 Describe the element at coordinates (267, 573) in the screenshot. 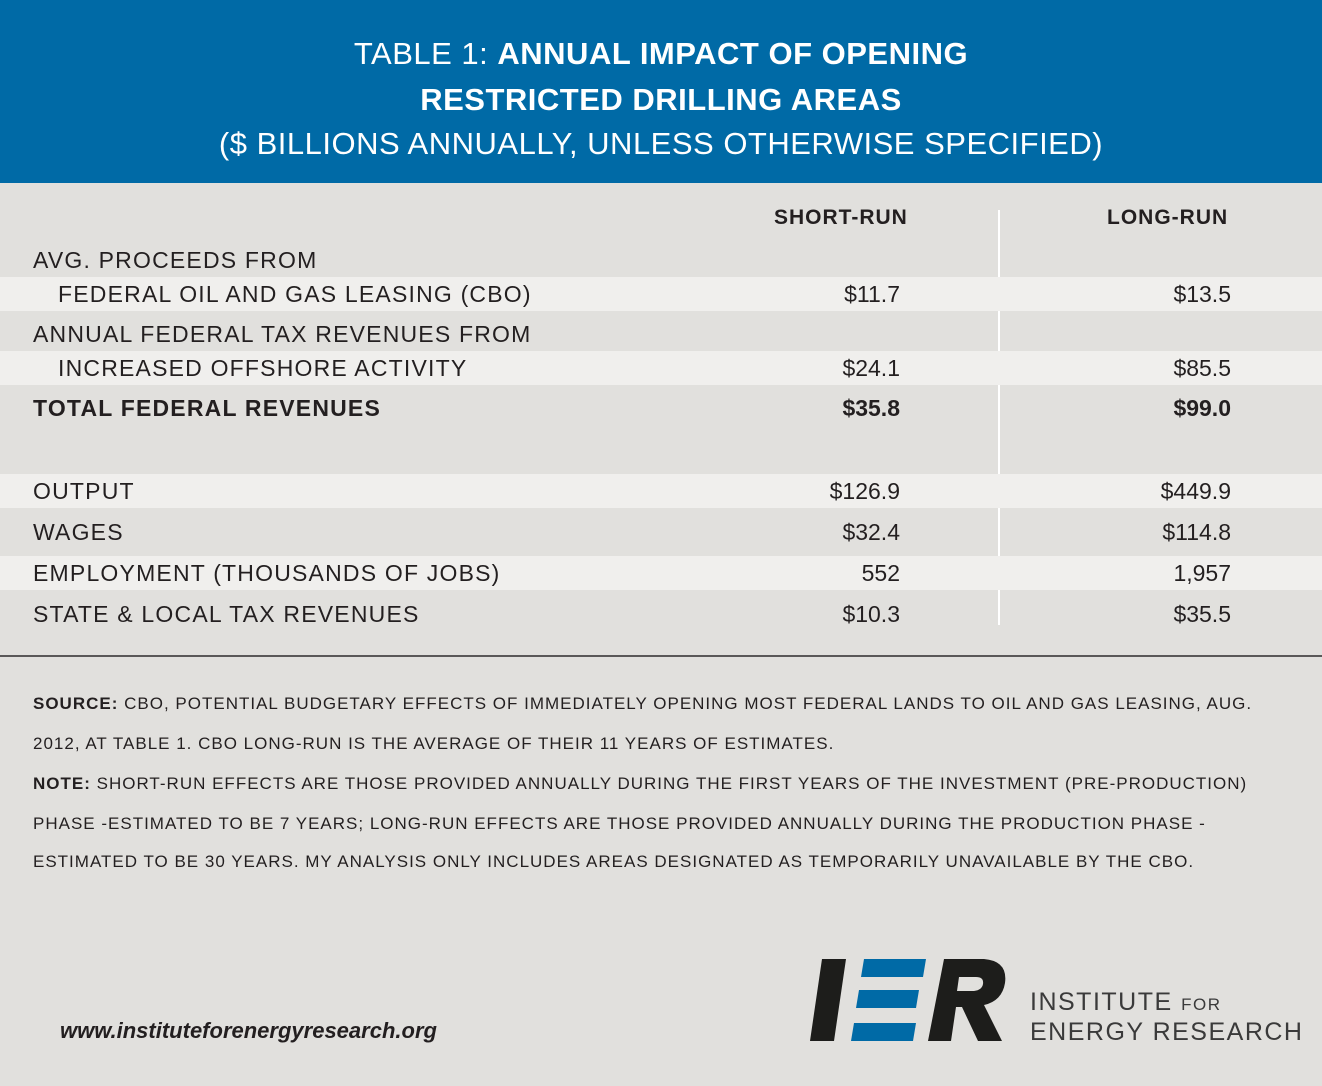

I see `row-label: EMPLOYMENT (THOUSANDS OF JOBS)` at that location.